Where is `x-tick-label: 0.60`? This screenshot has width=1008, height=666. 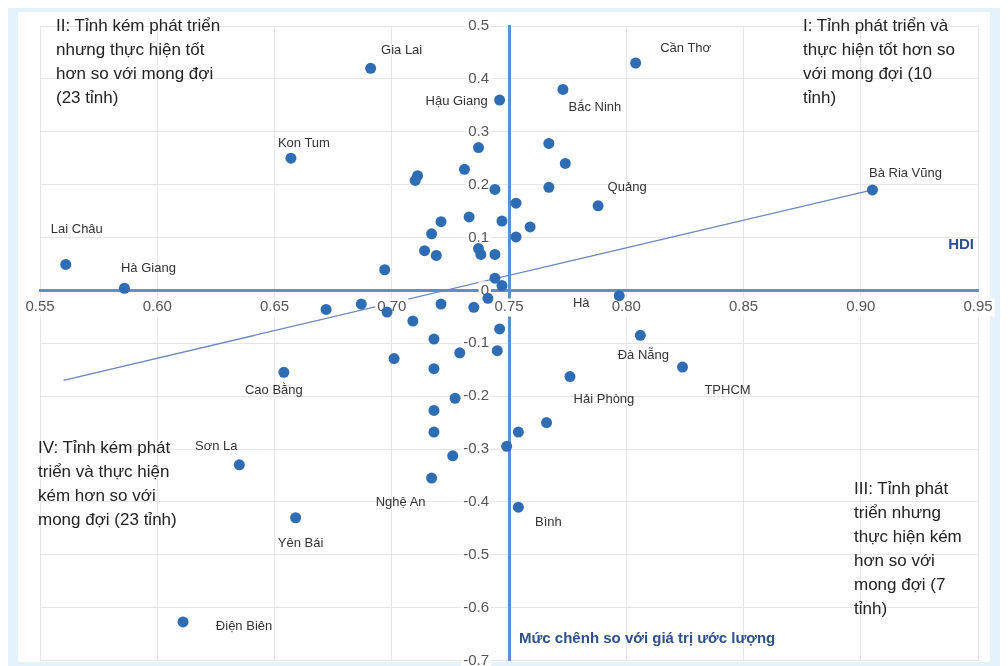
x-tick-label: 0.60 is located at coordinates (157, 306).